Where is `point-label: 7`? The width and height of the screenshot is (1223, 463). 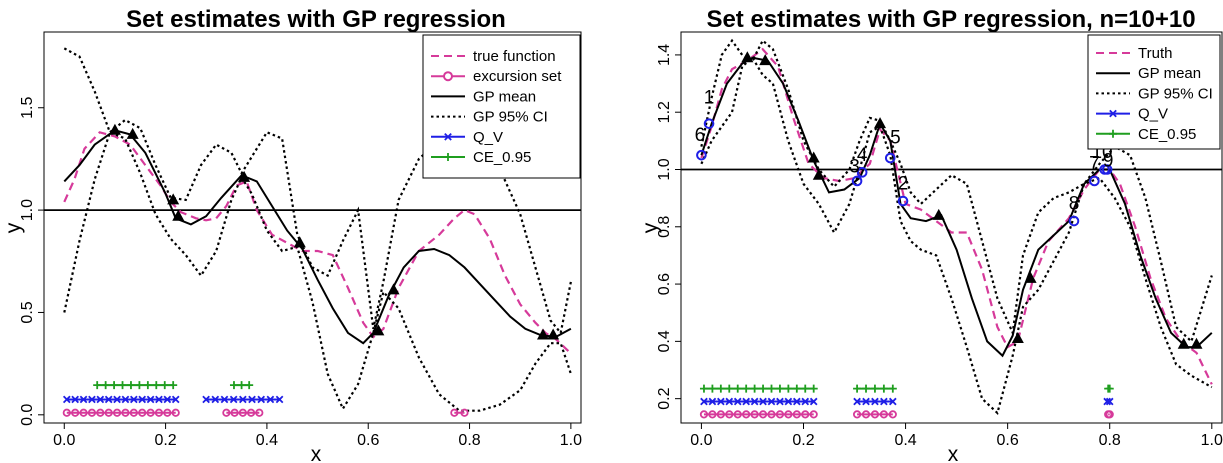 point-label: 7 is located at coordinates (1094, 163).